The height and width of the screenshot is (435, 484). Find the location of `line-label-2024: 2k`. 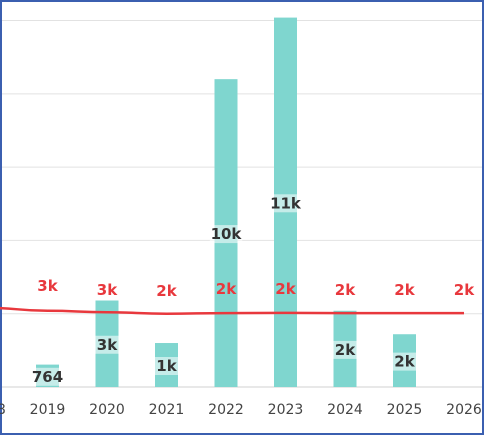

line-label-2024: 2k is located at coordinates (345, 290).